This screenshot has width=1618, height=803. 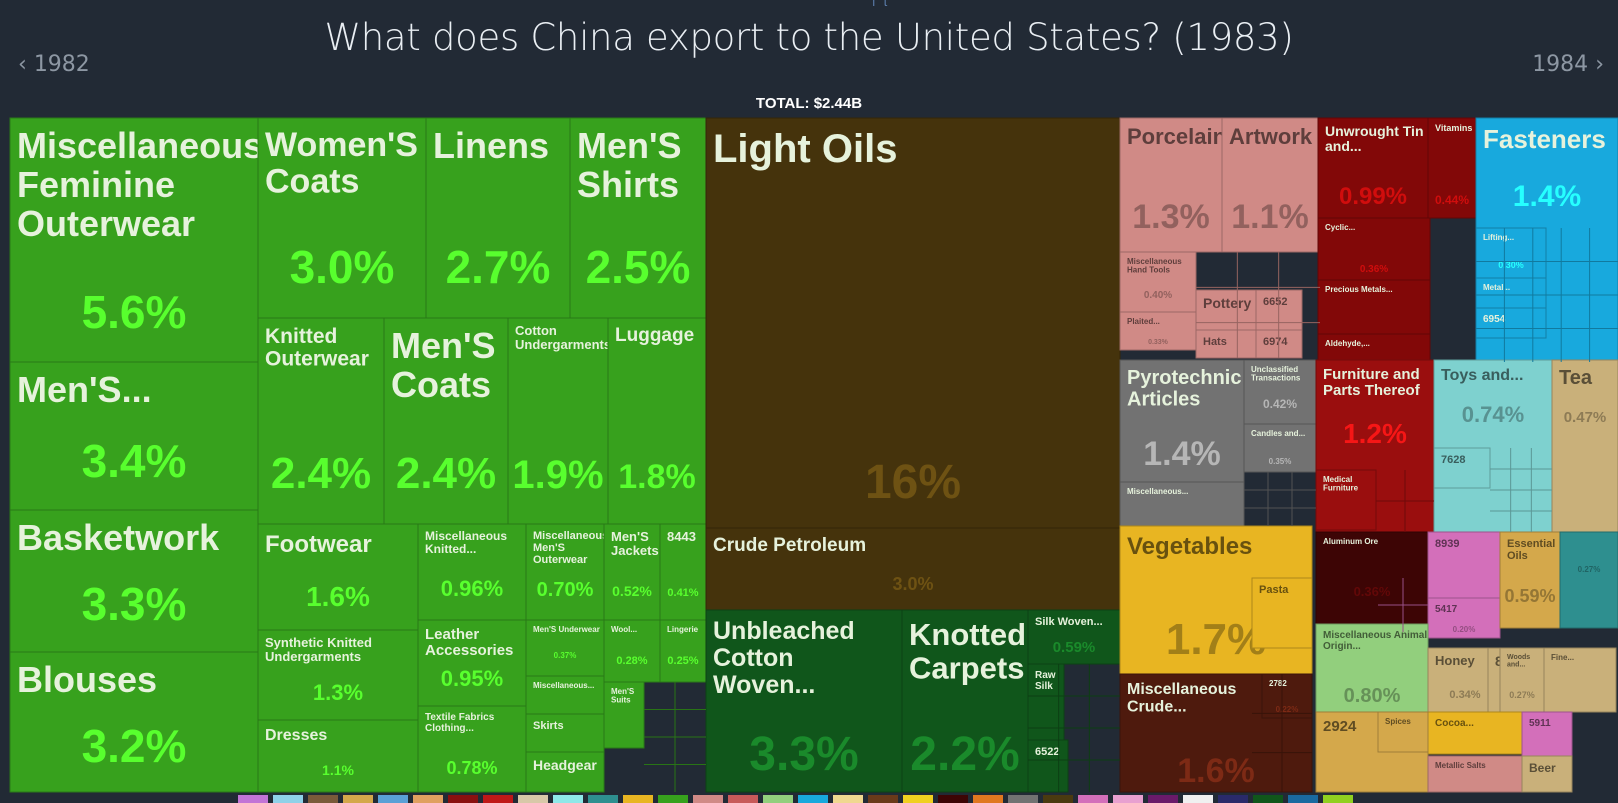 What do you see at coordinates (1280, 448) in the screenshot?
I see `treemap-cell-candles-and: Candles and... 0.35%` at bounding box center [1280, 448].